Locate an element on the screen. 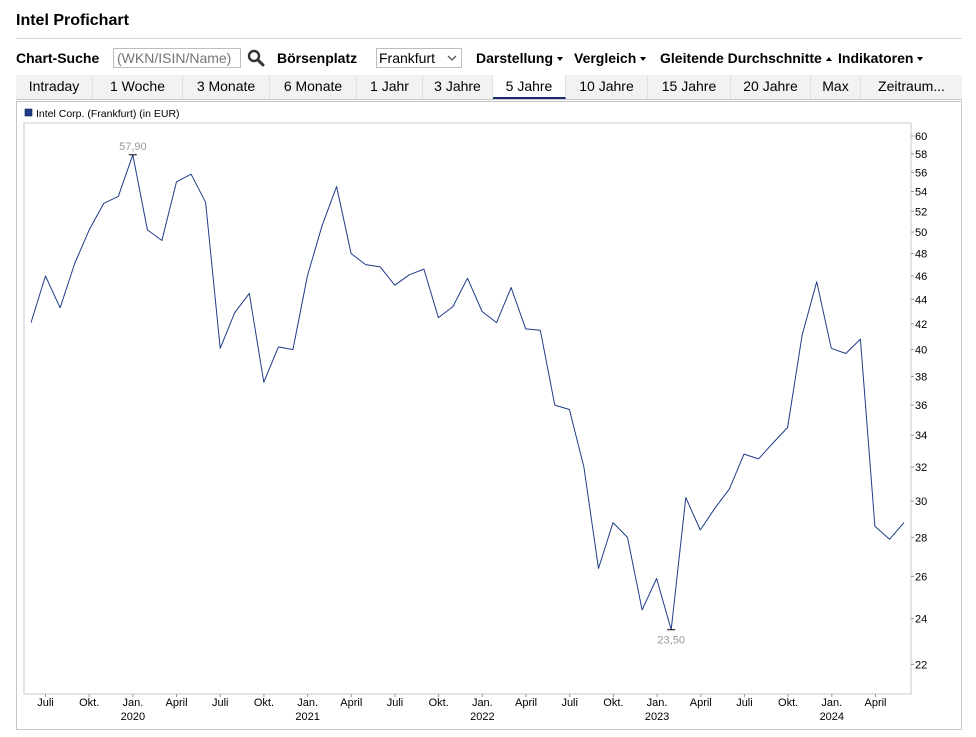 The height and width of the screenshot is (737, 976). page-title: Intel Profichart is located at coordinates (72, 20).